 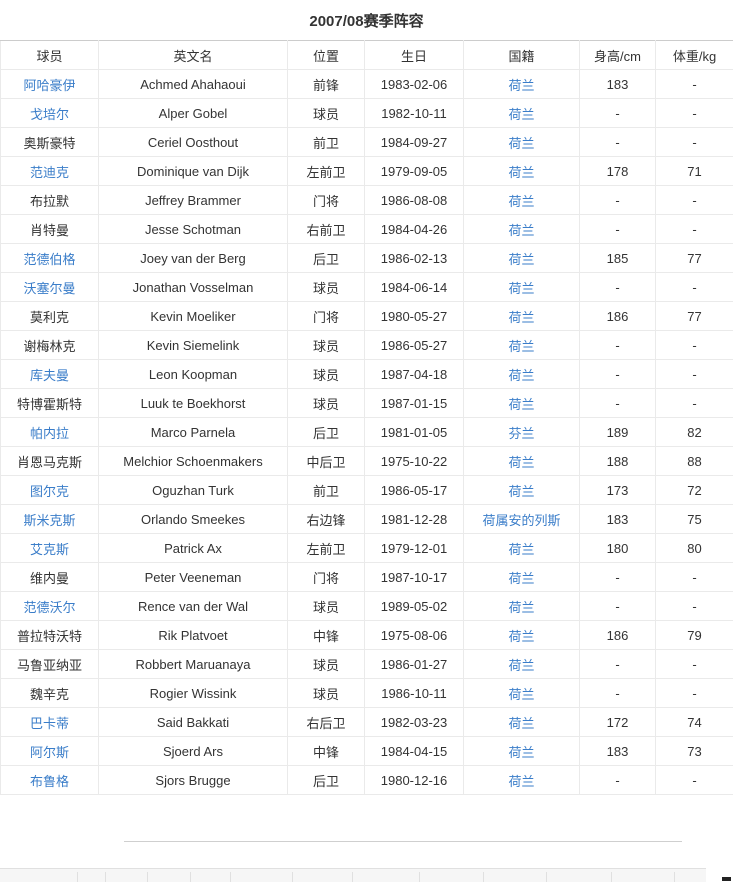 I want to click on player-name-link: 戈培尔, so click(x=49, y=114).